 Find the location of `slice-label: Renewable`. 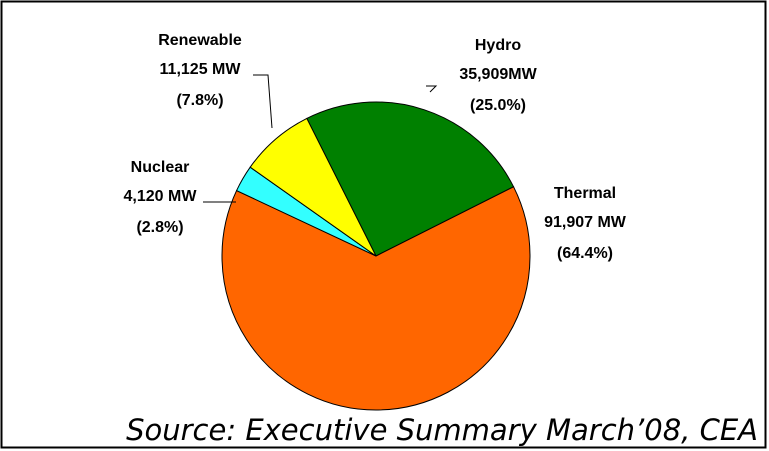

slice-label: Renewable is located at coordinates (200, 40).